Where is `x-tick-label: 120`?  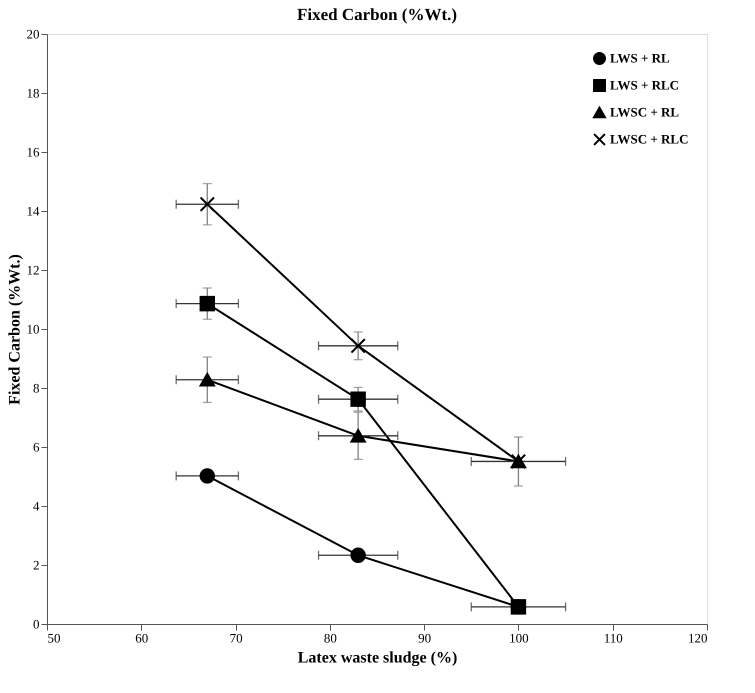 x-tick-label: 120 is located at coordinates (698, 638).